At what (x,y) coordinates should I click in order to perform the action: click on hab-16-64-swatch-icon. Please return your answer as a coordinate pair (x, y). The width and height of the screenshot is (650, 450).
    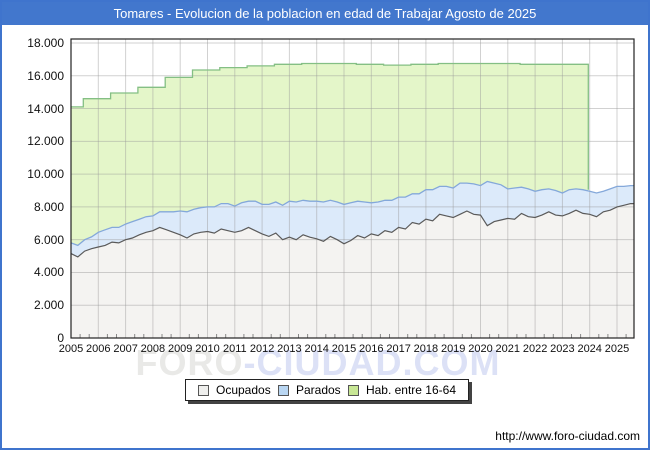
    Looking at the image, I should click on (353, 390).